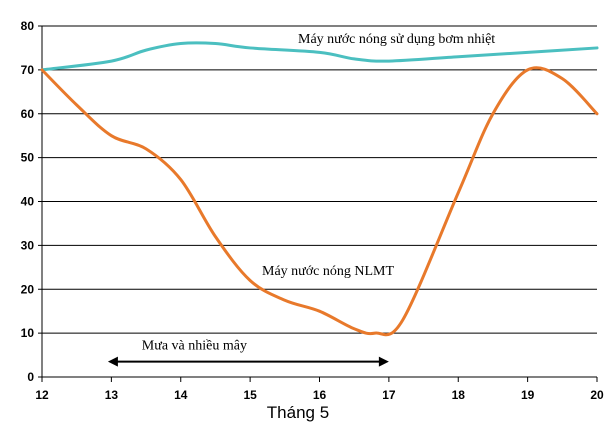 The image size is (611, 423). Describe the element at coordinates (194, 346) in the screenshot. I see `annotation-text: Mưa và nhiều mây` at that location.